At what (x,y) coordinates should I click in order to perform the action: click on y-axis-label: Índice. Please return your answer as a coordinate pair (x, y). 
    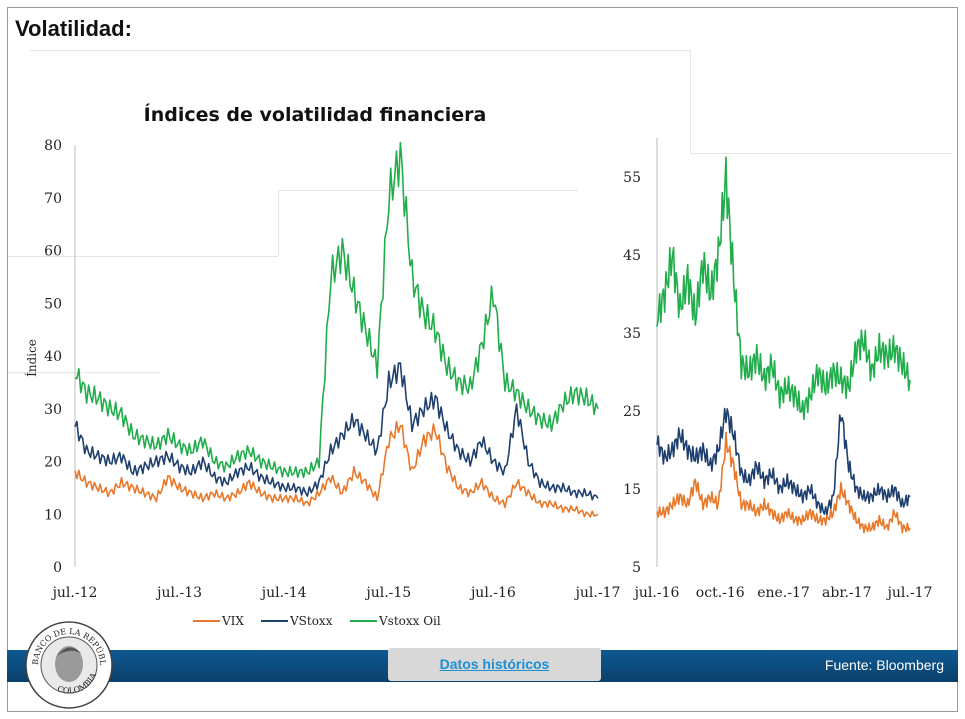
    Looking at the image, I should click on (31, 358).